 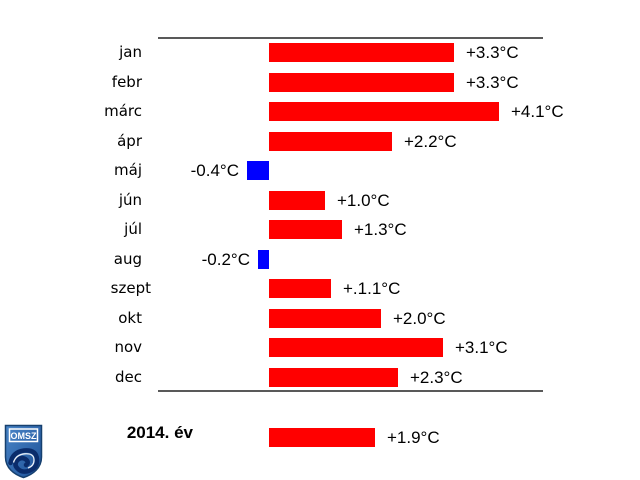 What do you see at coordinates (350, 391) in the screenshot?
I see `axis-line-bottom` at bounding box center [350, 391].